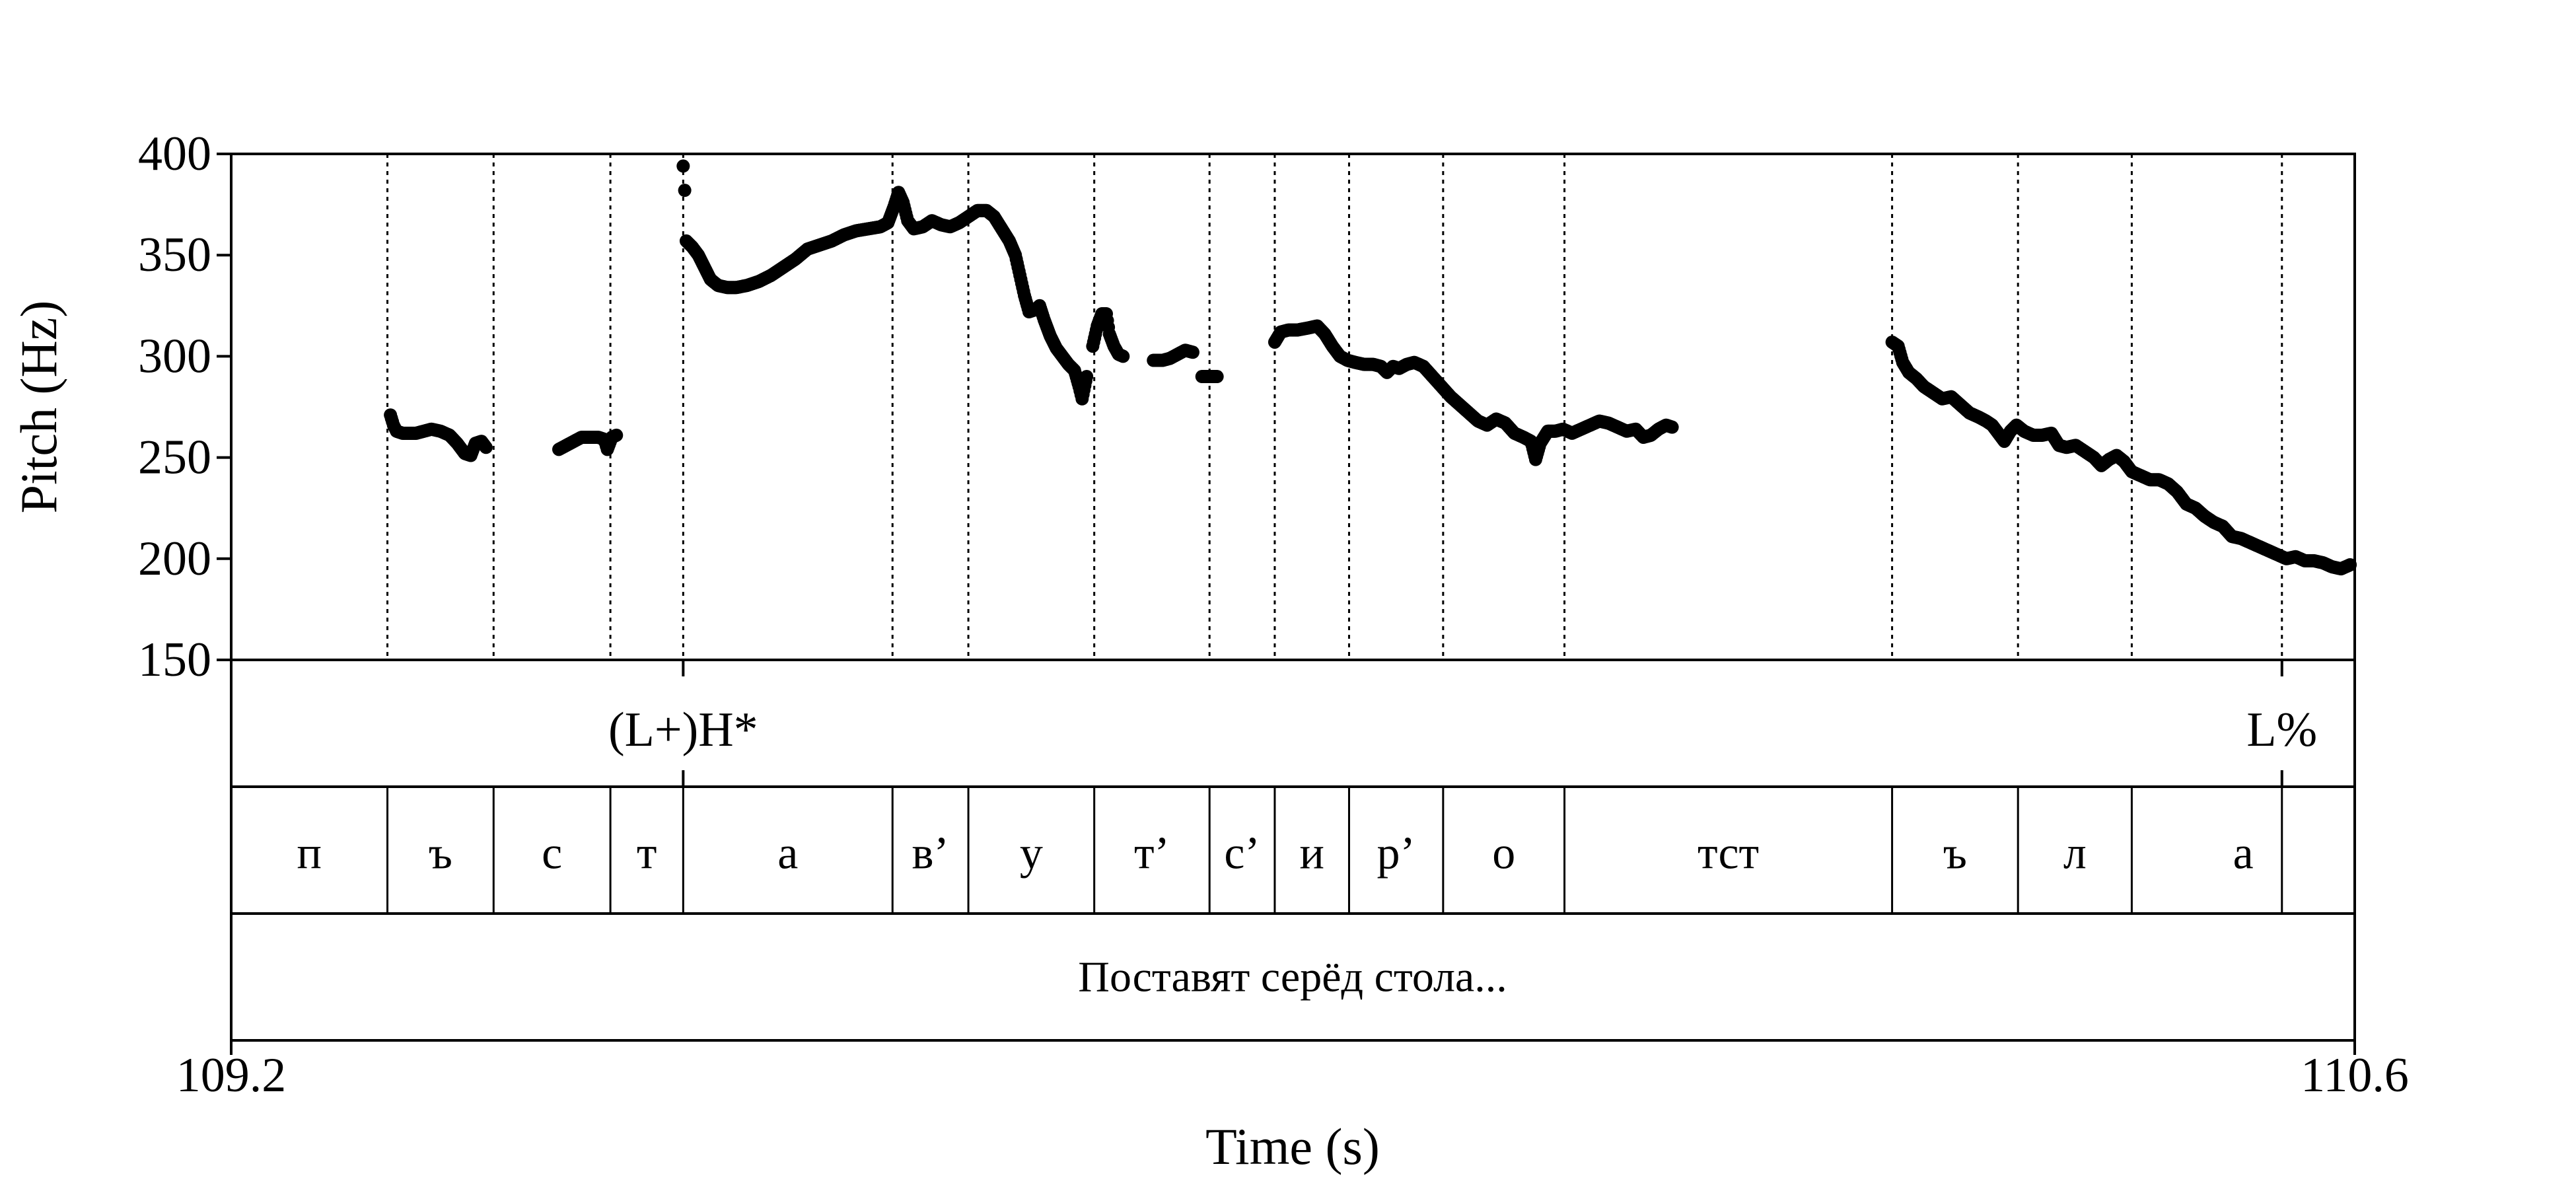  I want to click on segment-label: с, so click(552, 853).